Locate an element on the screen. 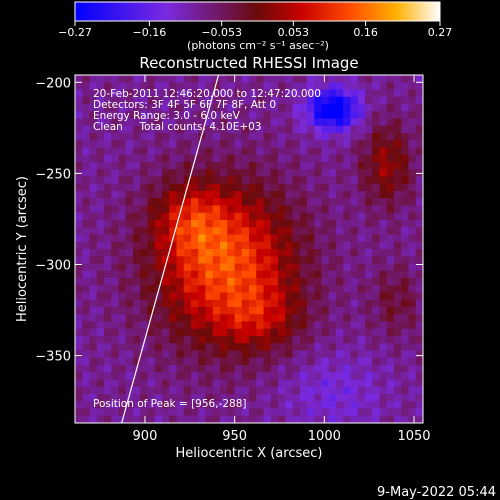  colorbar-tick-label: −0.27 is located at coordinates (75, 32).